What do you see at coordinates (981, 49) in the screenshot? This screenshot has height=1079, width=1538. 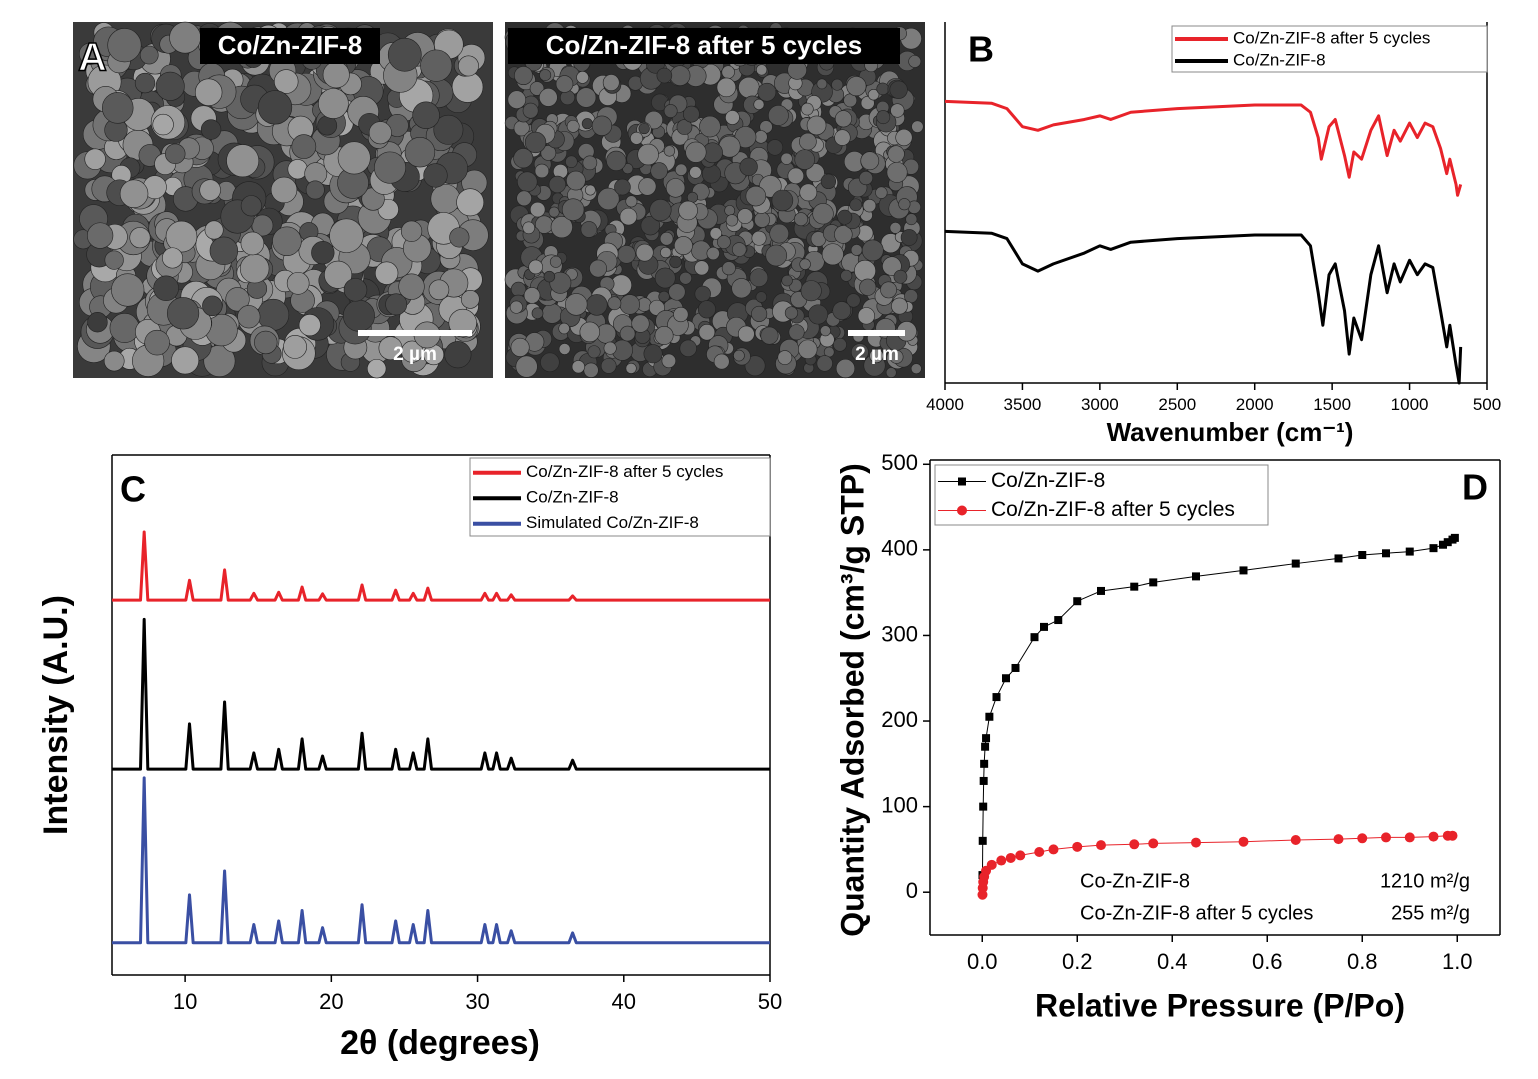 I see `panel-letter: B` at bounding box center [981, 49].